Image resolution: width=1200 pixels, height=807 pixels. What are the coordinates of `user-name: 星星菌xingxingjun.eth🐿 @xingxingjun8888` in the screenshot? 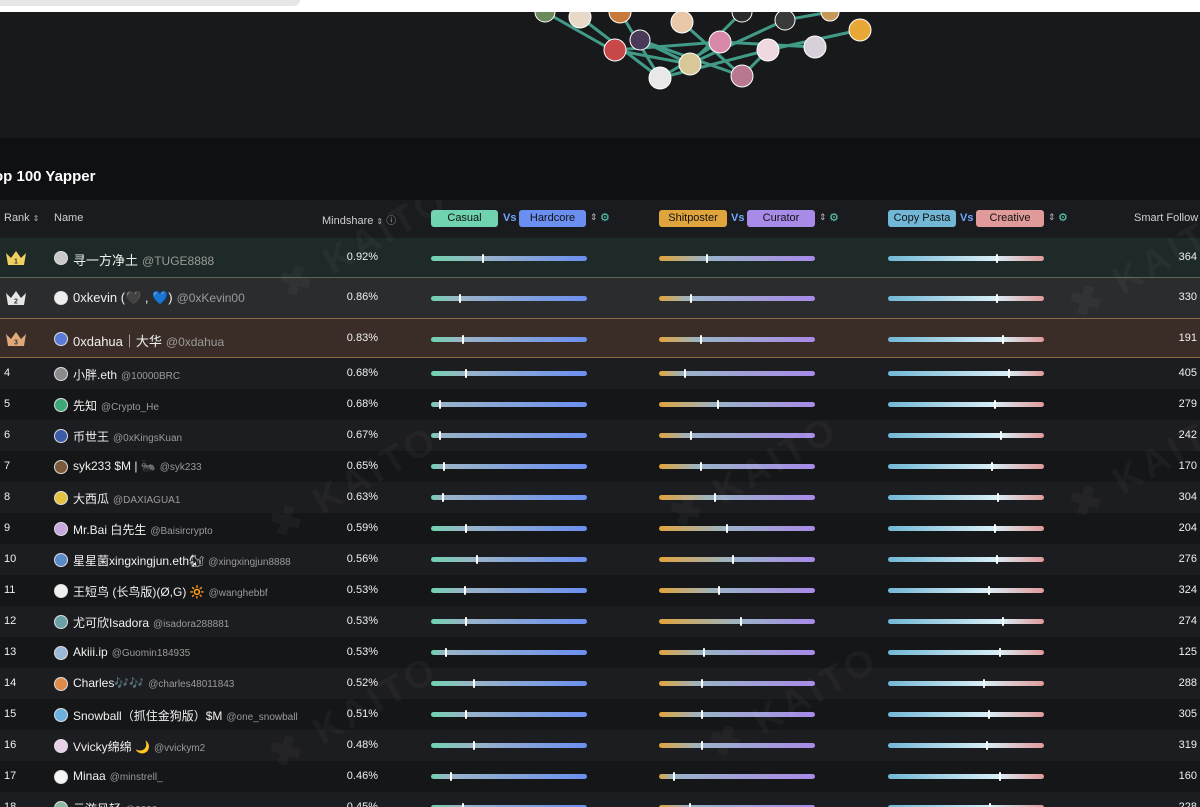 It's located at (182, 560).